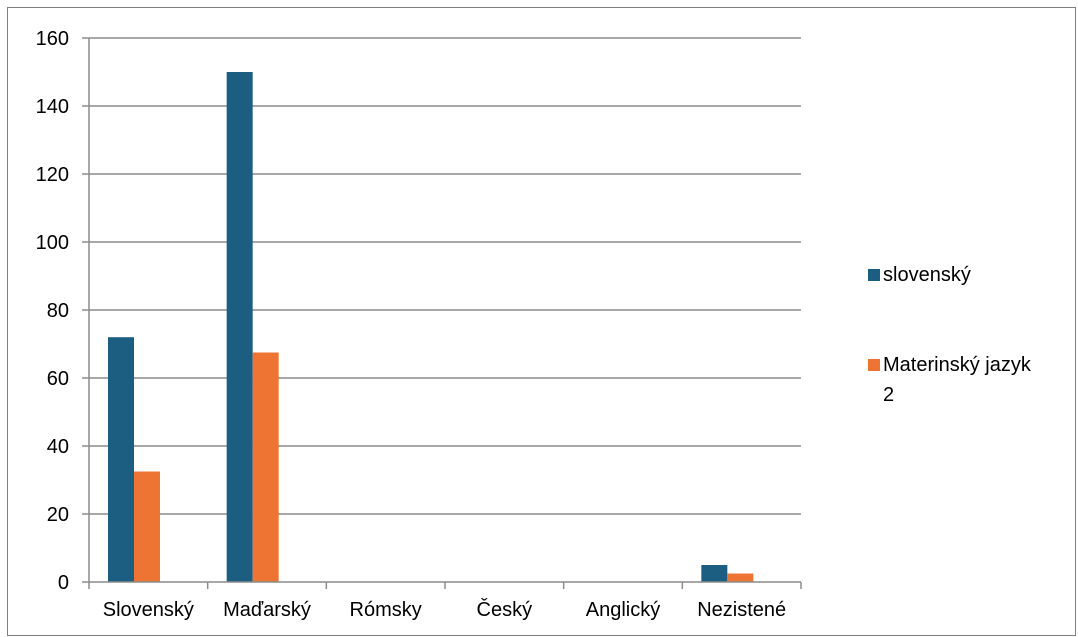 Image resolution: width=1078 pixels, height=637 pixels. Describe the element at coordinates (58, 311) in the screenshot. I see `y-tick-label: 80` at that location.